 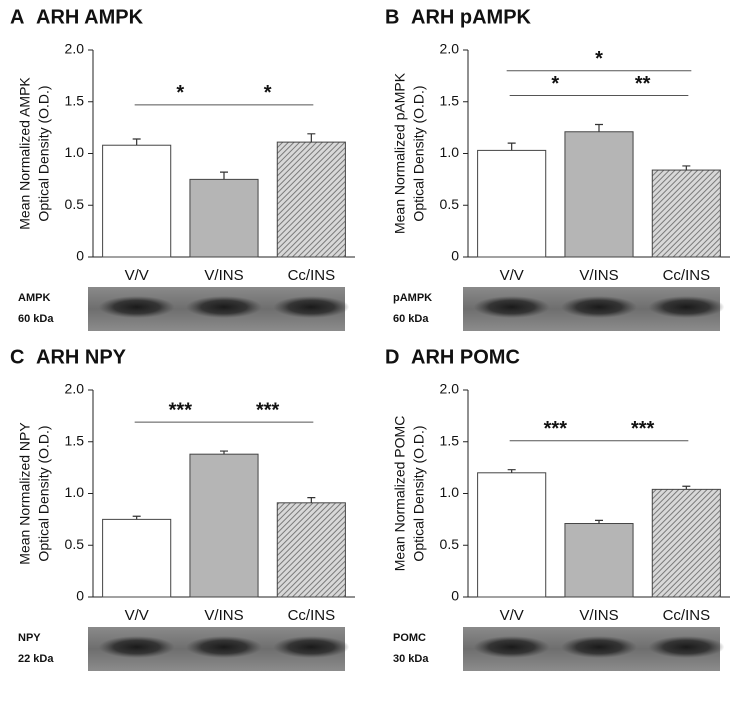 I want to click on chart-title: ARH pAMPK, so click(x=471, y=17).